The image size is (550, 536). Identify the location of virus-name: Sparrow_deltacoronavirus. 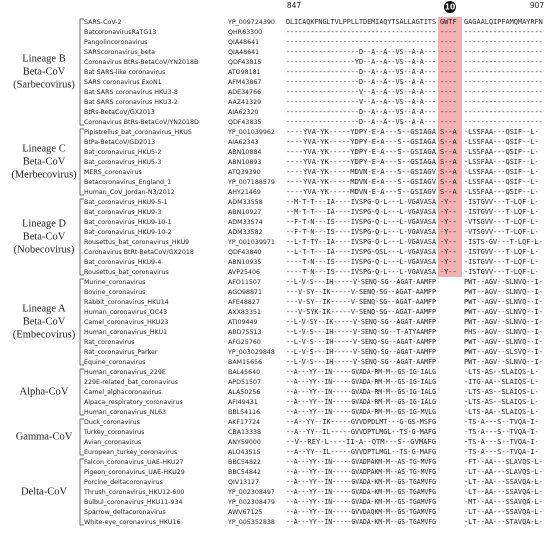
(125, 512).